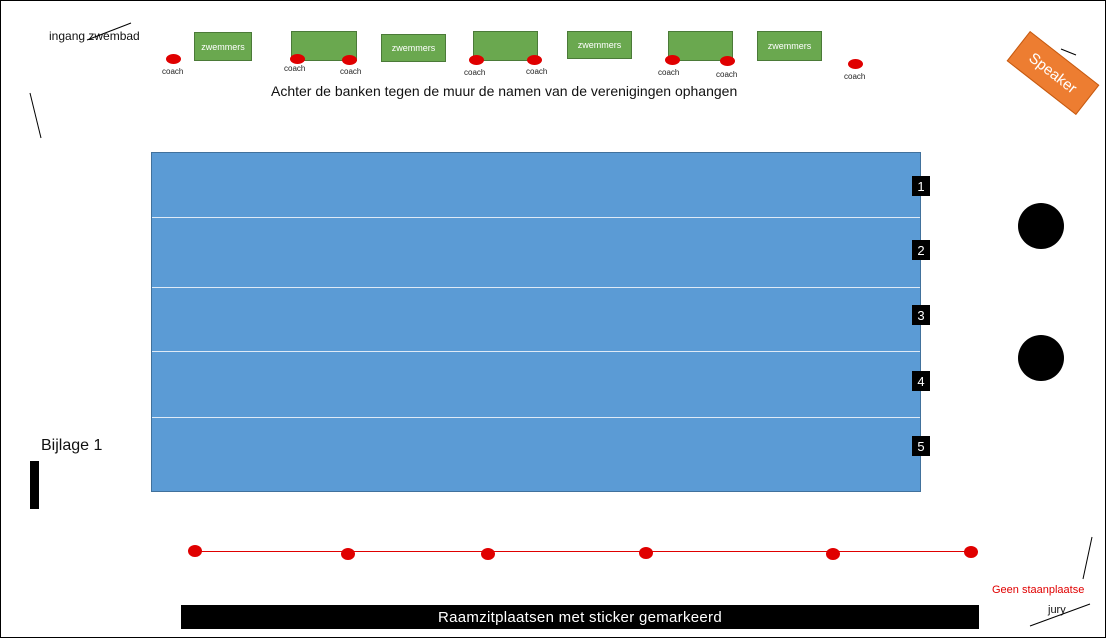 Image resolution: width=1108 pixels, height=640 pixels. I want to click on swimmer-bench, so click(505, 46).